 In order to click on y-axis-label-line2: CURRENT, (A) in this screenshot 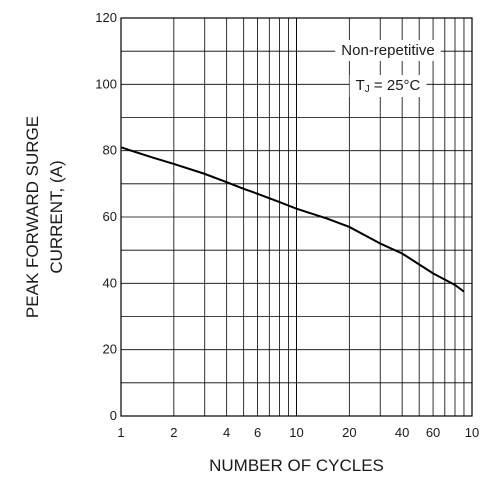, I will do `click(56, 216)`.